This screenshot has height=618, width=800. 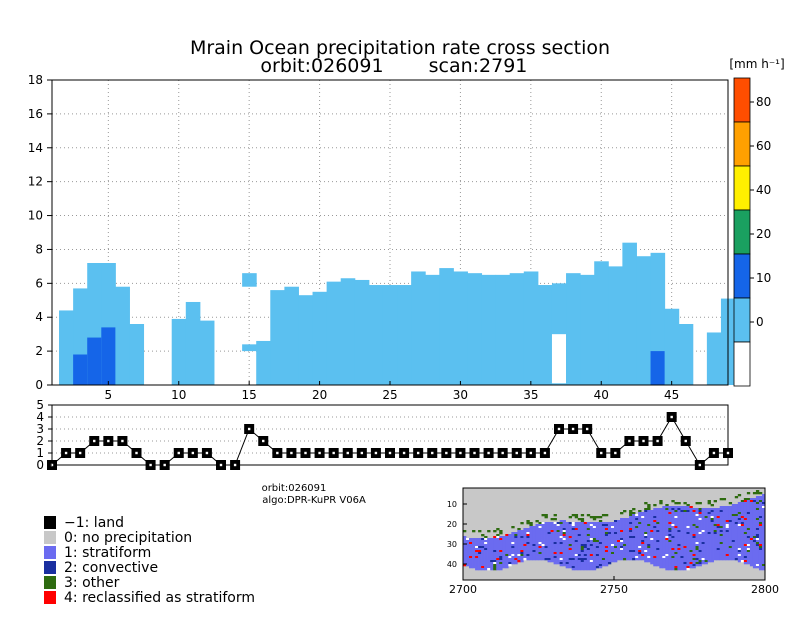 What do you see at coordinates (763, 278) in the screenshot?
I see `colorbar-label: 10` at bounding box center [763, 278].